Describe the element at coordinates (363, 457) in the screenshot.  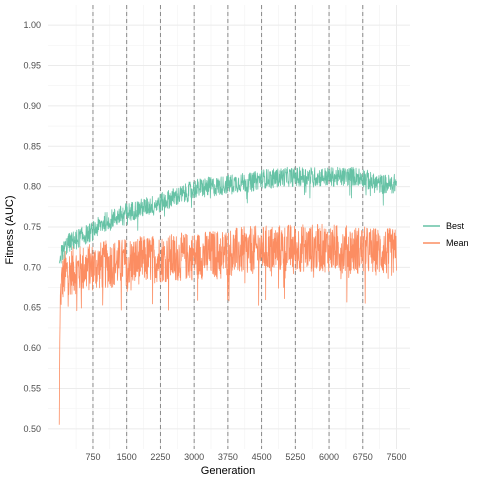
I see `x-tick-label: 6750` at that location.